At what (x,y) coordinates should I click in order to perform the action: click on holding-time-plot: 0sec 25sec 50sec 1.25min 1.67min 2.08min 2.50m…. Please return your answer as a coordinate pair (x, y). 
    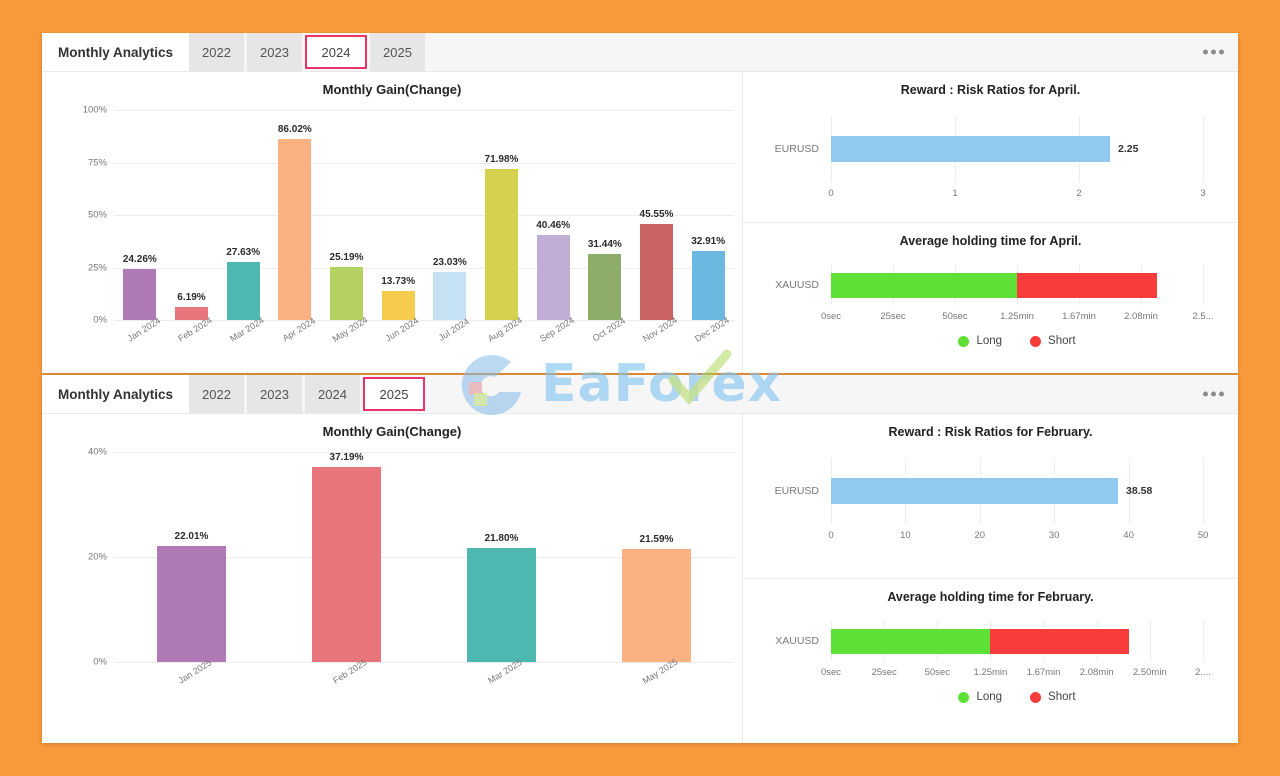
    Looking at the image, I should click on (993, 662).